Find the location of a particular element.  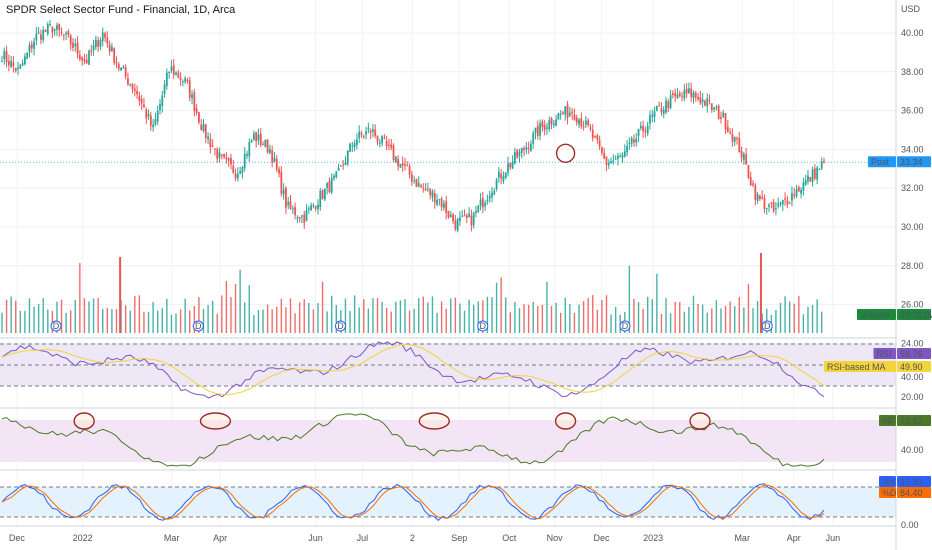

price-axis-label: 34.00 is located at coordinates (912, 149).